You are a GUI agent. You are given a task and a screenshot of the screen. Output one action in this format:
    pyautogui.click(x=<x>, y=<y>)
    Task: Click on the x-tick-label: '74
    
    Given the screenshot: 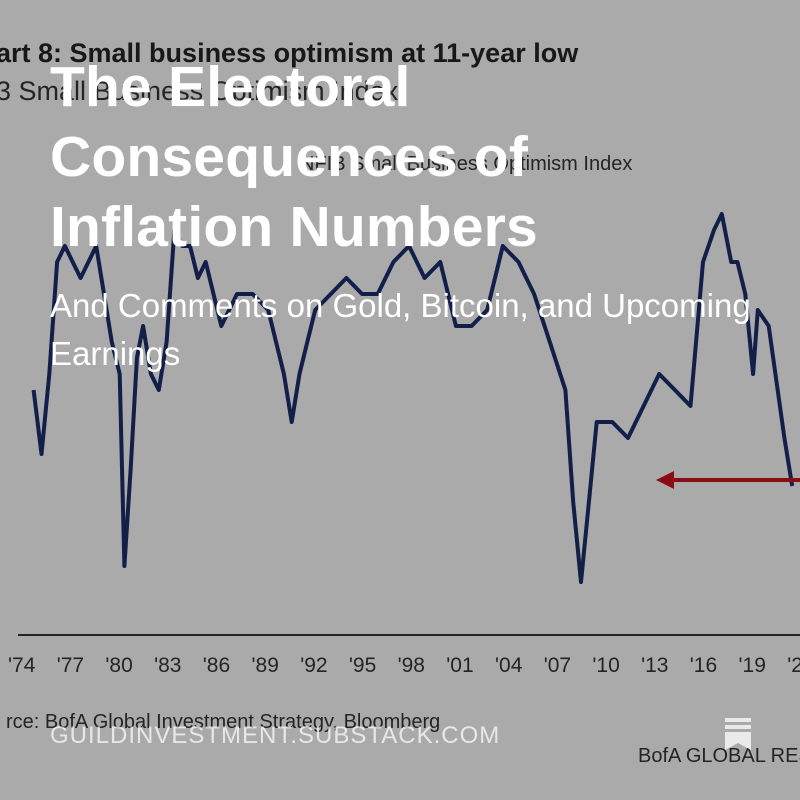 What is the action you would take?
    pyautogui.click(x=22, y=665)
    